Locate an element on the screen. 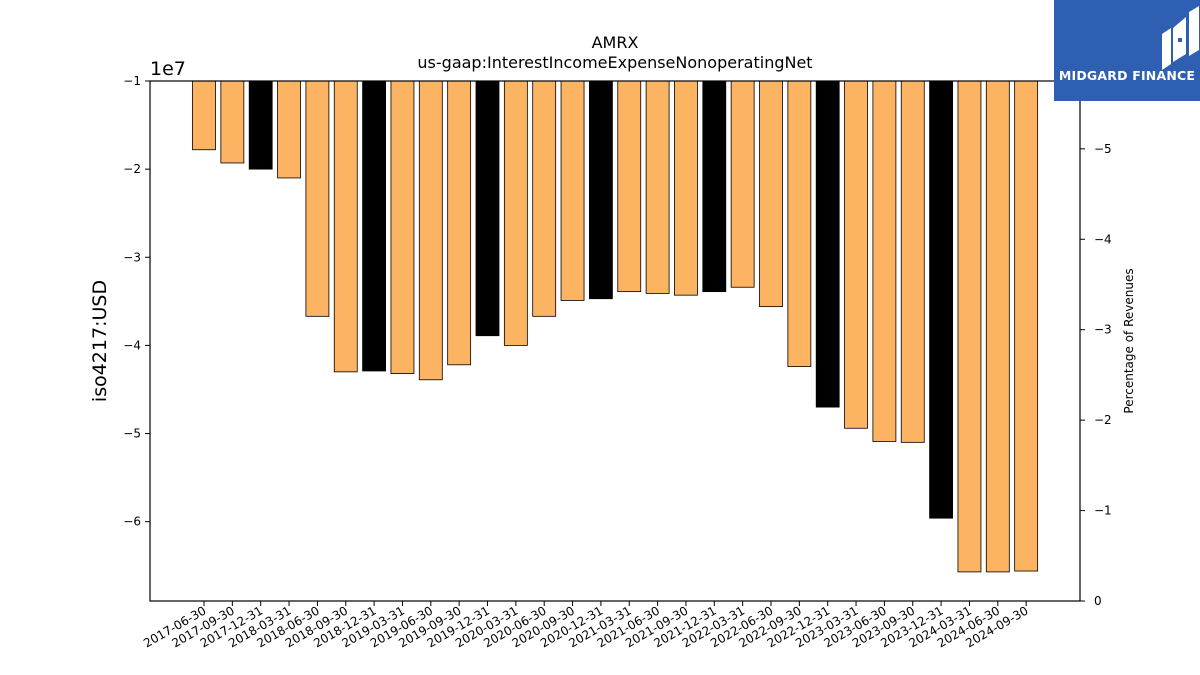 The image size is (1200, 675). y2-tick-label: −5 is located at coordinates (1103, 149).